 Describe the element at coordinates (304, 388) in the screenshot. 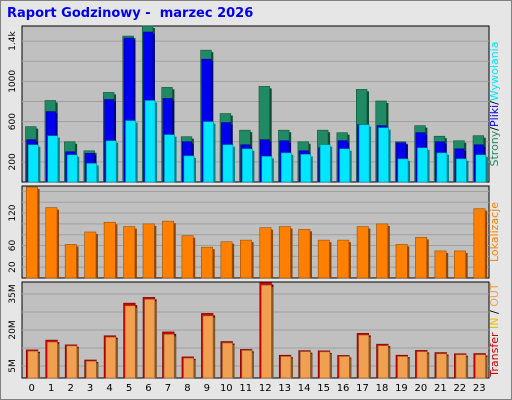

I see `x-tick-label: 14` at that location.